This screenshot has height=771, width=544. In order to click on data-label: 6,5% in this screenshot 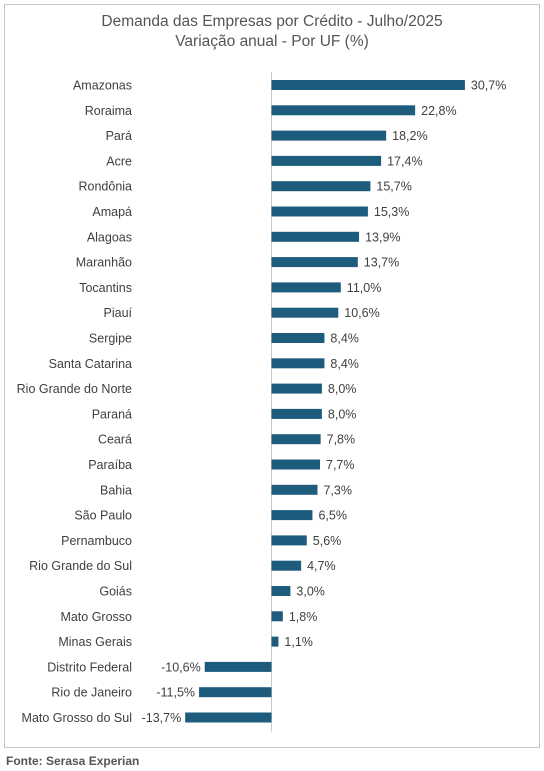, I will do `click(332, 516)`.